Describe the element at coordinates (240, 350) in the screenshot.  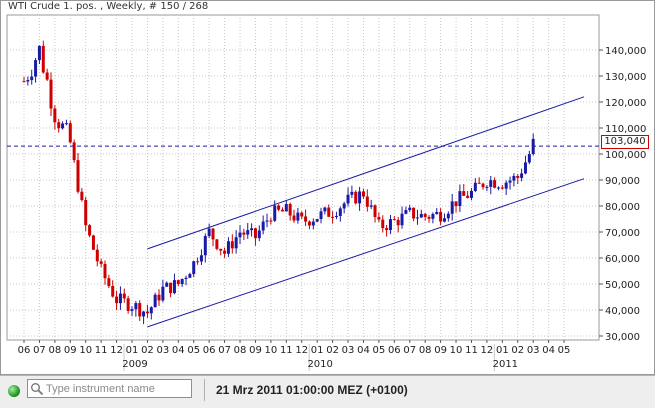
I see `x-tick-label: 08` at that location.